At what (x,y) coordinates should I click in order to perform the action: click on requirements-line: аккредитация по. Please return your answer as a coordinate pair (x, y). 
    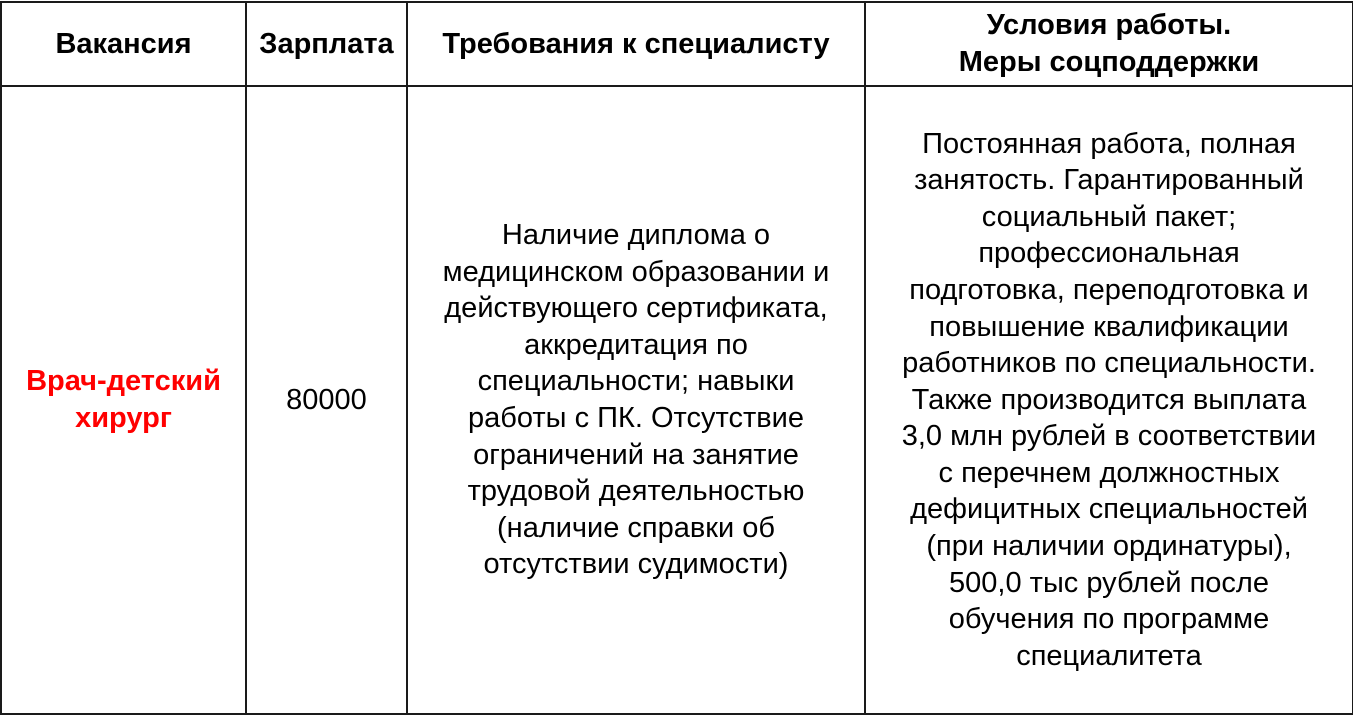
    Looking at the image, I should click on (636, 344).